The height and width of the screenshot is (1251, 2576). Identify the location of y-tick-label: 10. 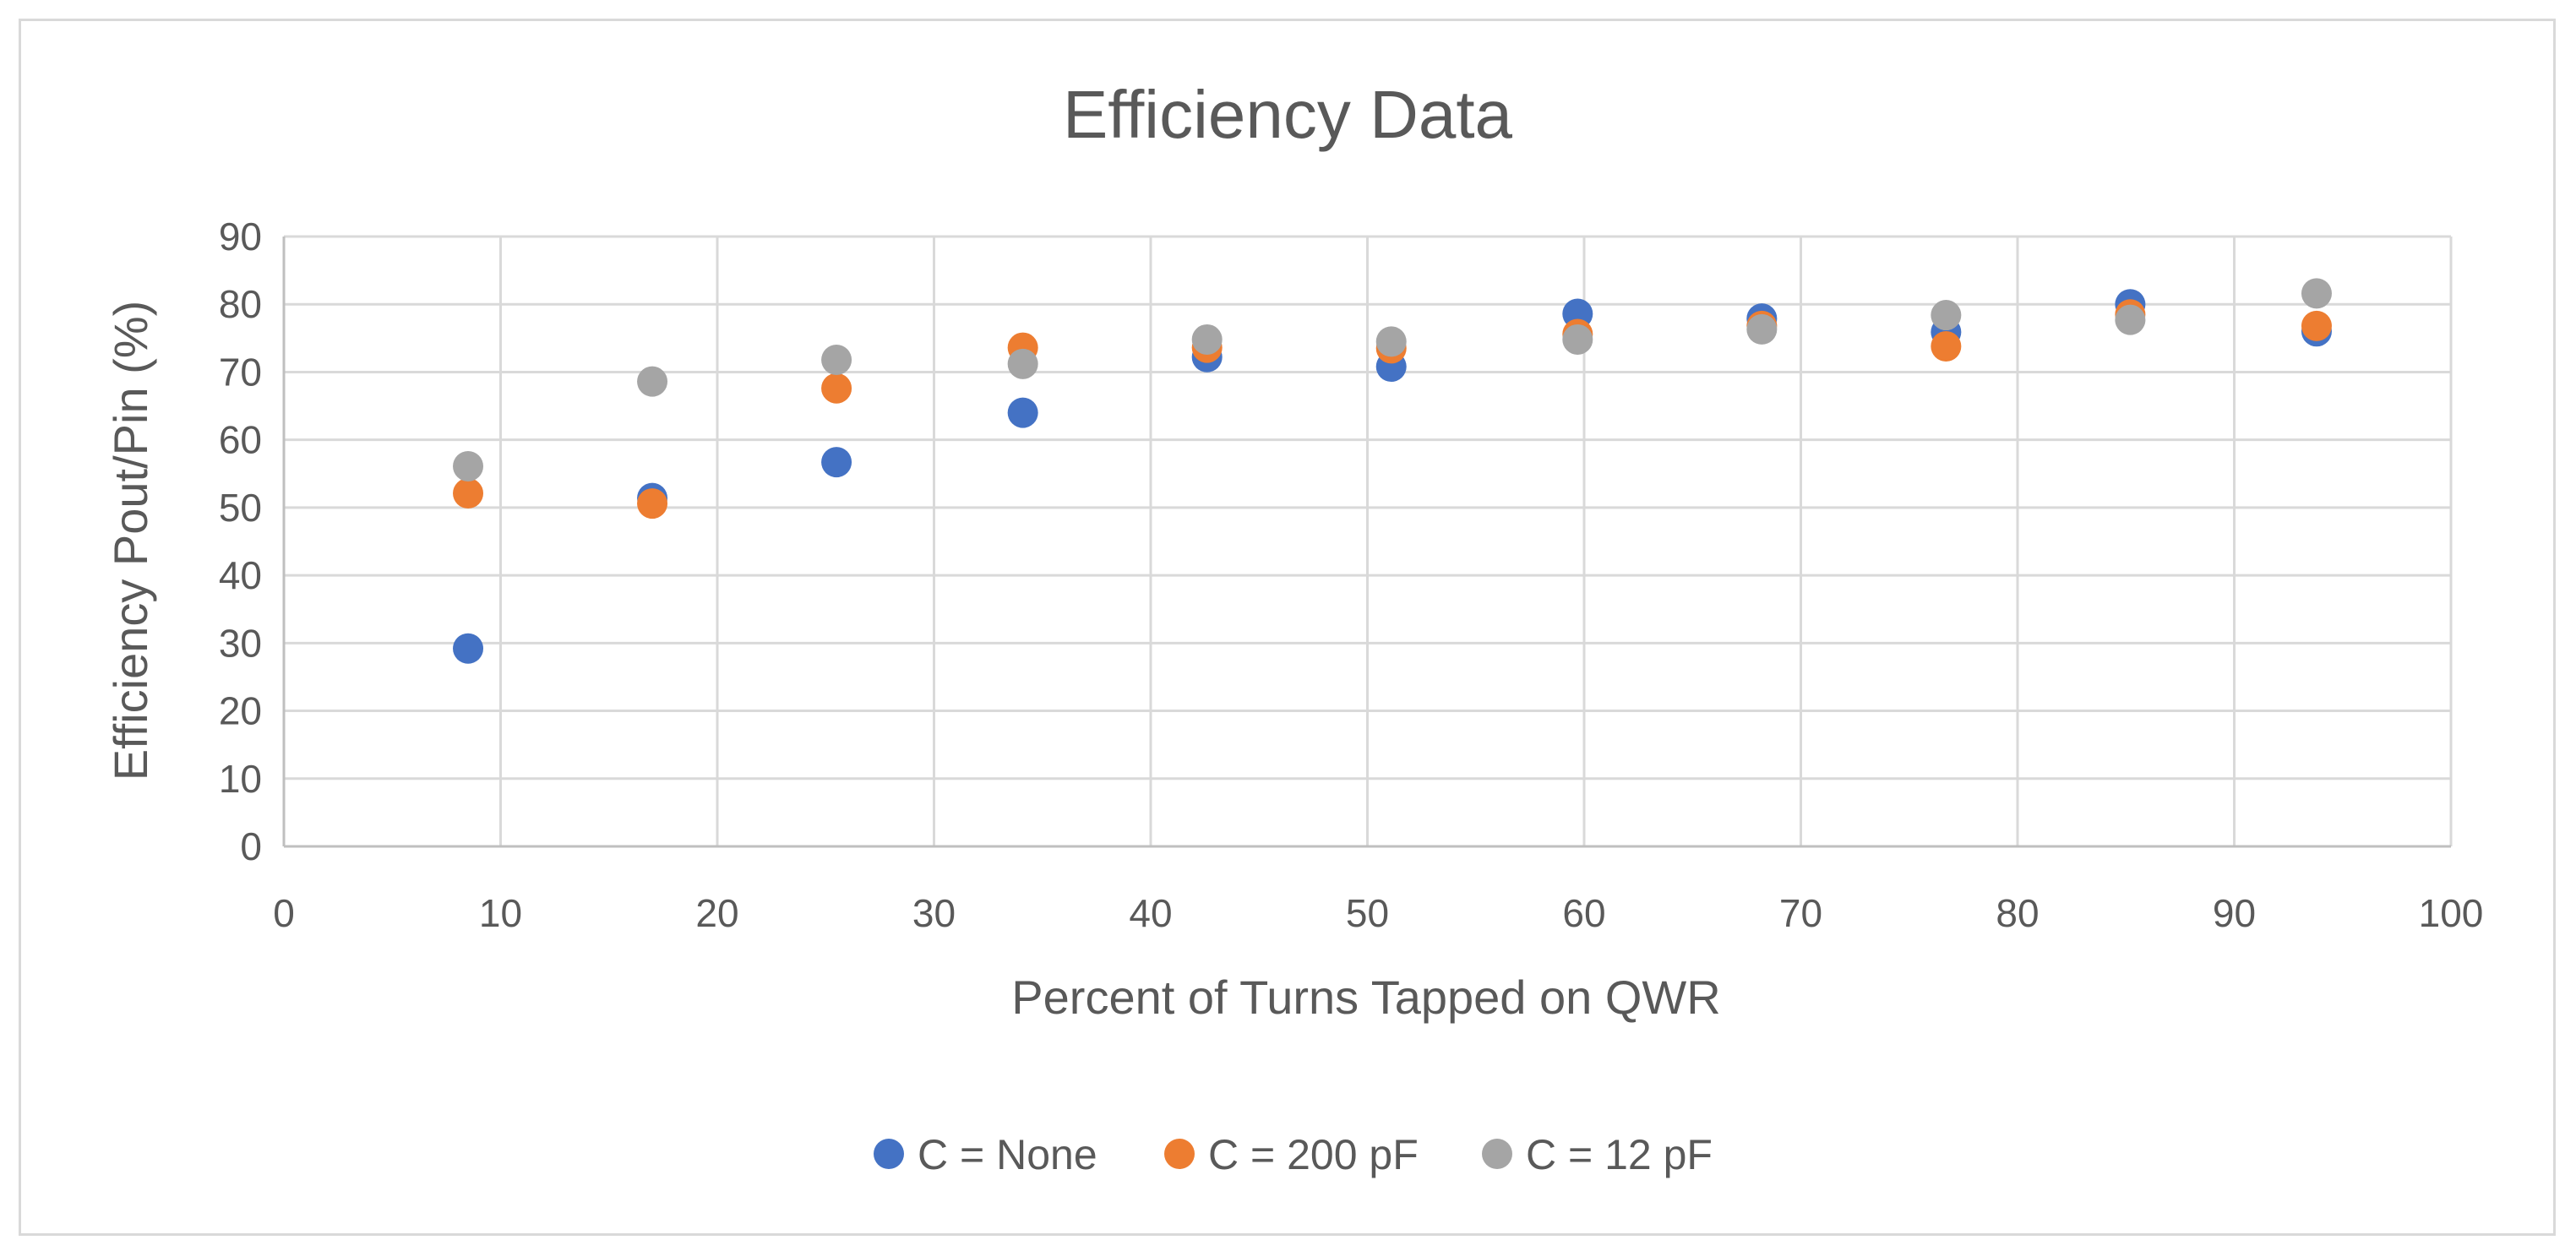
(240, 779).